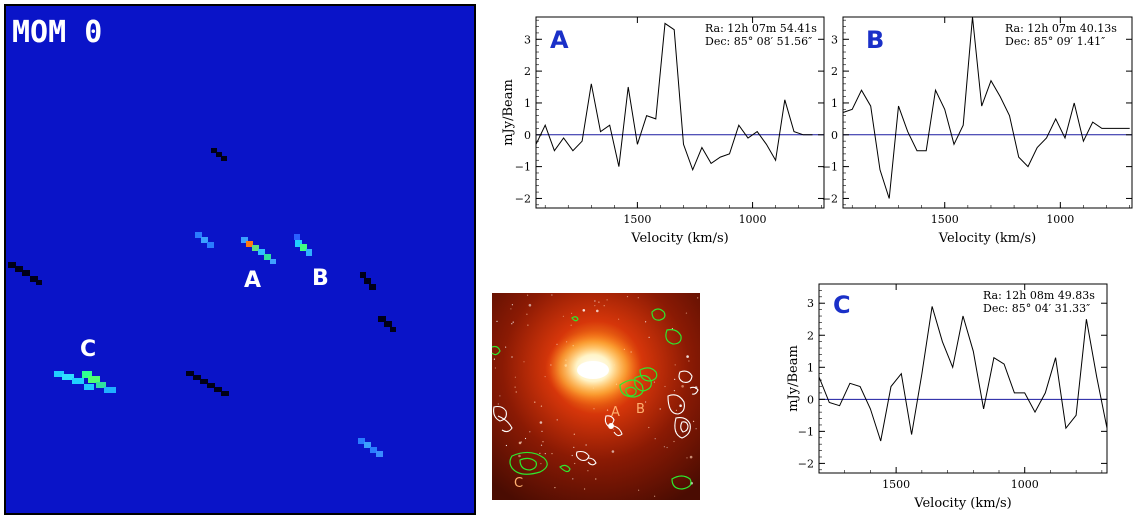 The image size is (1138, 521). Describe the element at coordinates (1036, 308) in the screenshot. I see `coord-dec: Dec: 85° 04′ 31.33″` at that location.